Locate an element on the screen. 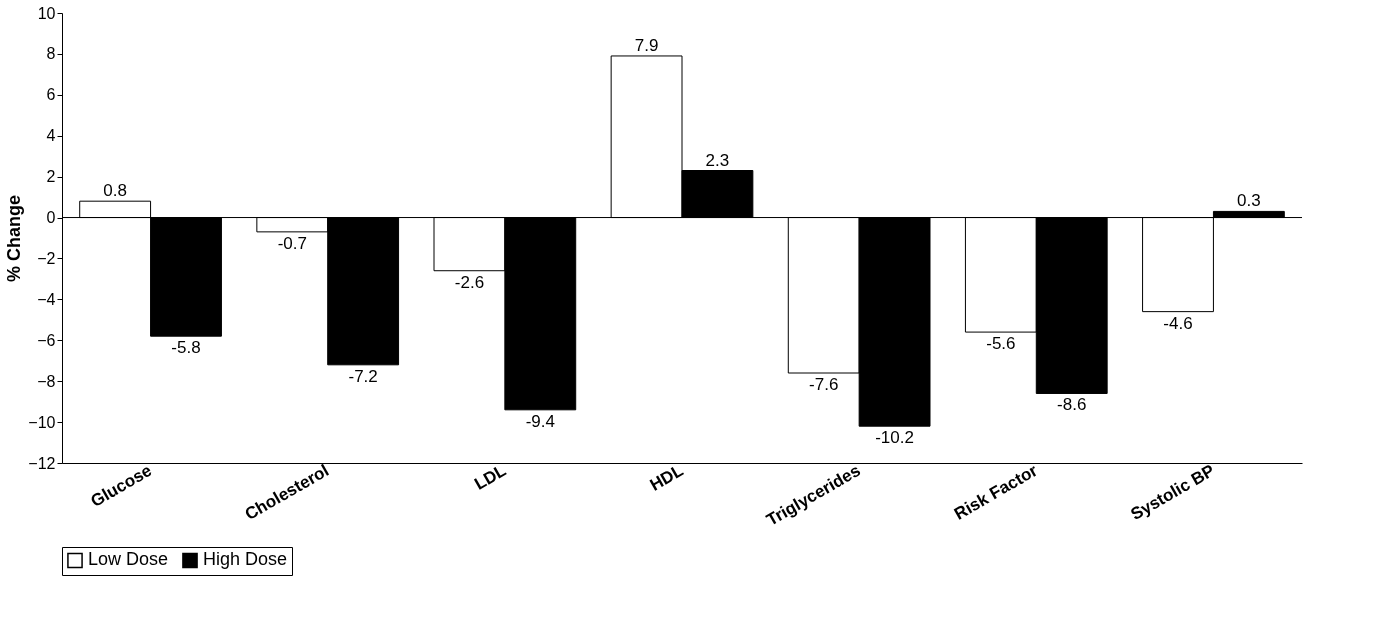  x-tick-label: LDL is located at coordinates (490, 477).